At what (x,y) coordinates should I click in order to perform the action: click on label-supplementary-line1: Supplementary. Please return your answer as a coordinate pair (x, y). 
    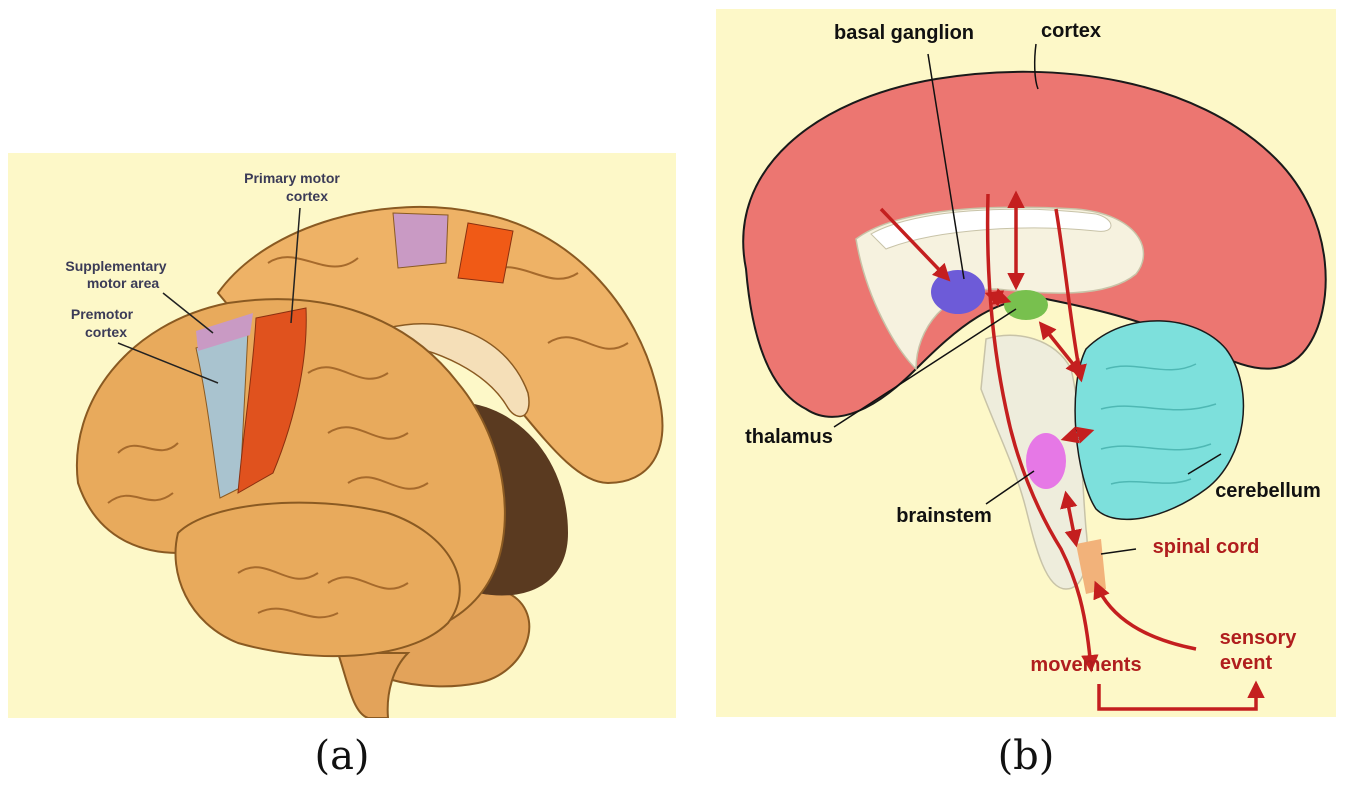
    Looking at the image, I should click on (115, 266).